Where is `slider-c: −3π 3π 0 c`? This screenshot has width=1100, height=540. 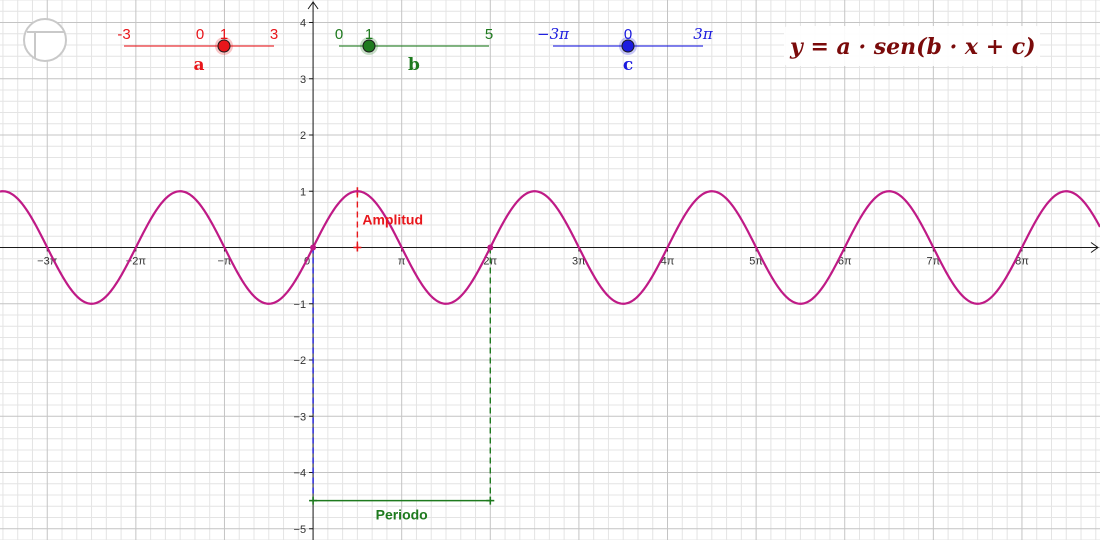 slider-c: −3π 3π 0 c is located at coordinates (625, 50).